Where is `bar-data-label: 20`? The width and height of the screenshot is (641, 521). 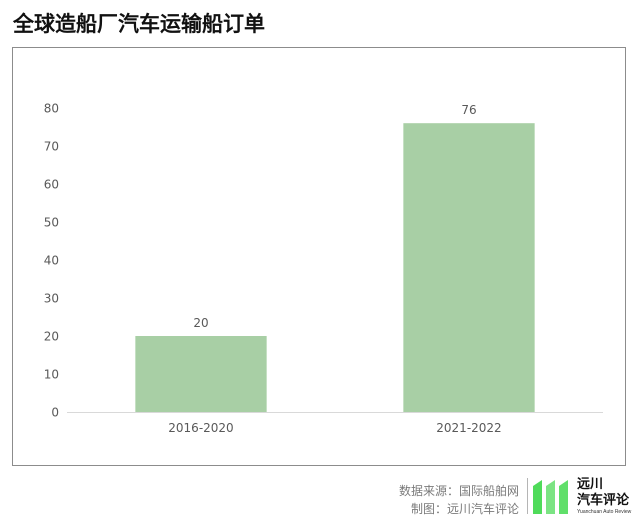
bar-data-label: 20 is located at coordinates (200, 323).